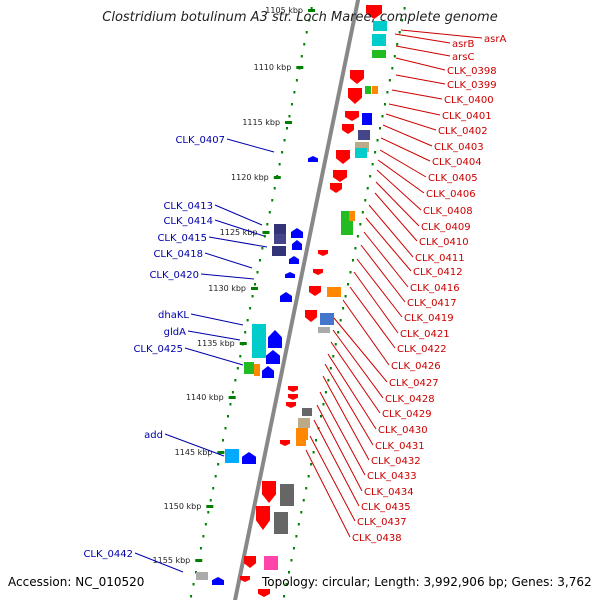  What do you see at coordinates (469, 100) in the screenshot?
I see `forward-gene-label: CLK_0400` at bounding box center [469, 100].